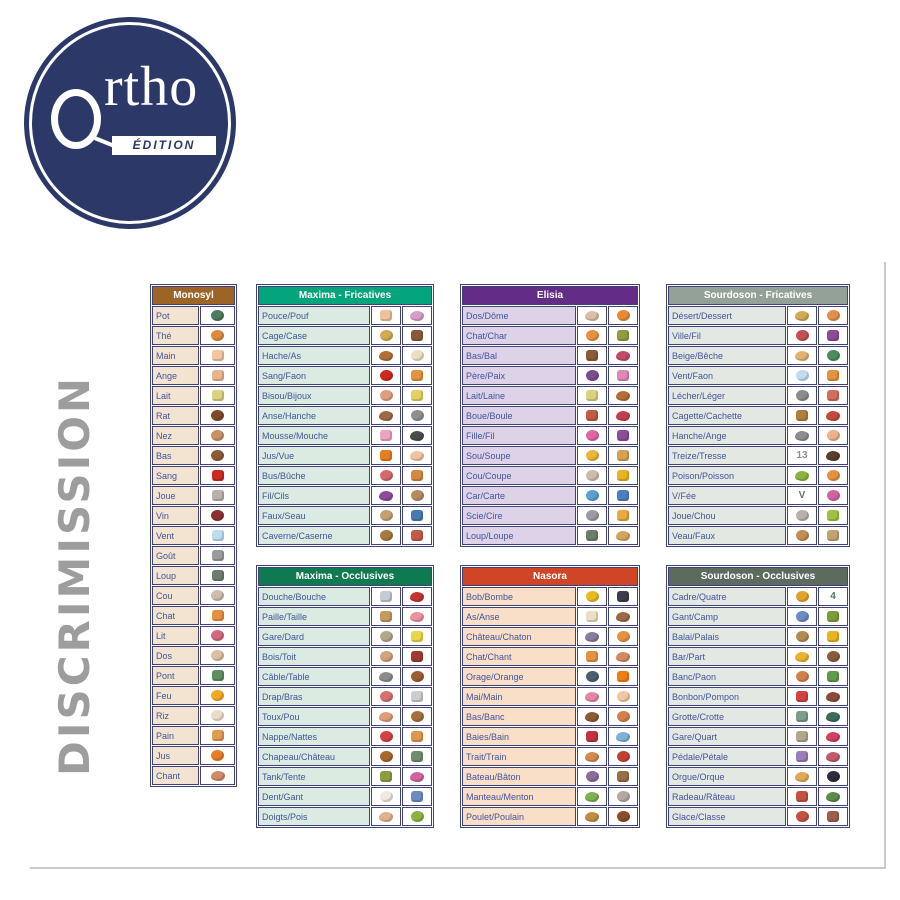 Image resolution: width=900 pixels, height=900 pixels. I want to click on word-label: Caverne/Caserne, so click(314, 535).